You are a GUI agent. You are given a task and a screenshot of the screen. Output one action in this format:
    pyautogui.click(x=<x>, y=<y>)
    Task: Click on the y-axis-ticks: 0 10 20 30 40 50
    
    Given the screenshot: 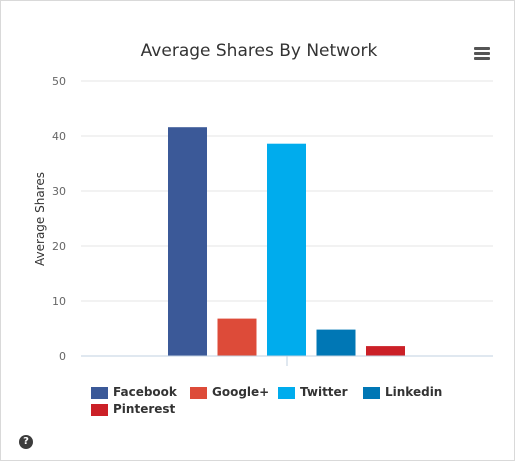 What is the action you would take?
    pyautogui.click(x=59, y=219)
    